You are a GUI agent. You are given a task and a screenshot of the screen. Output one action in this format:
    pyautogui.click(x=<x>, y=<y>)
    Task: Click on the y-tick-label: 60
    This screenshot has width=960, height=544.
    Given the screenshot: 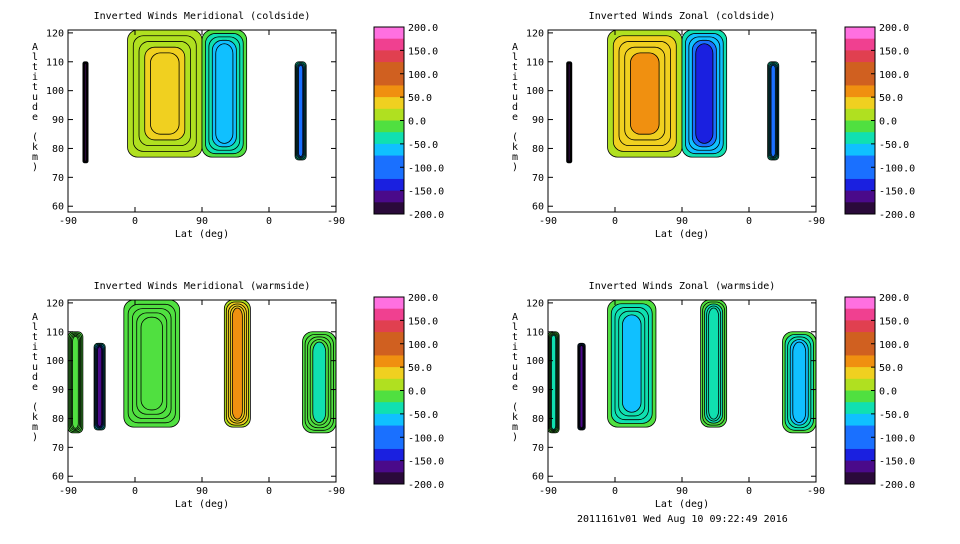 What is the action you would take?
    pyautogui.click(x=538, y=477)
    